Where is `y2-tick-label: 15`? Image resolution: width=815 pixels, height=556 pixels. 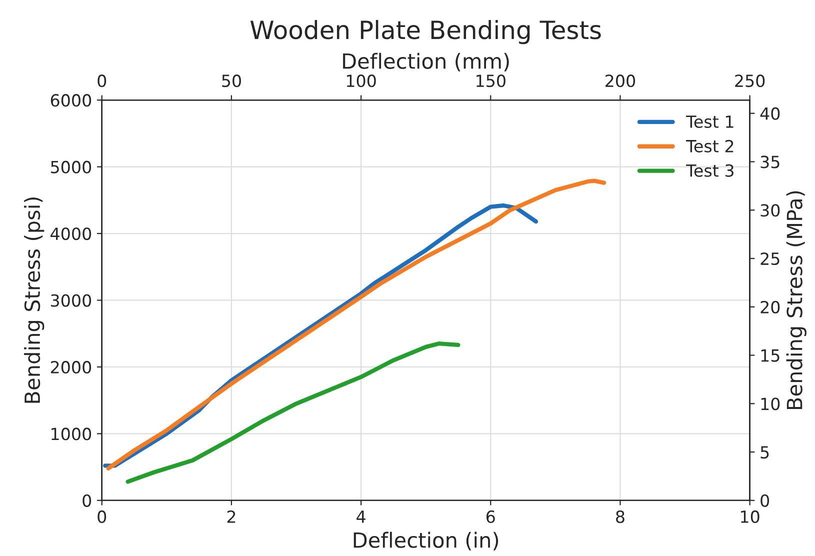 y2-tick-label: 15 is located at coordinates (770, 355).